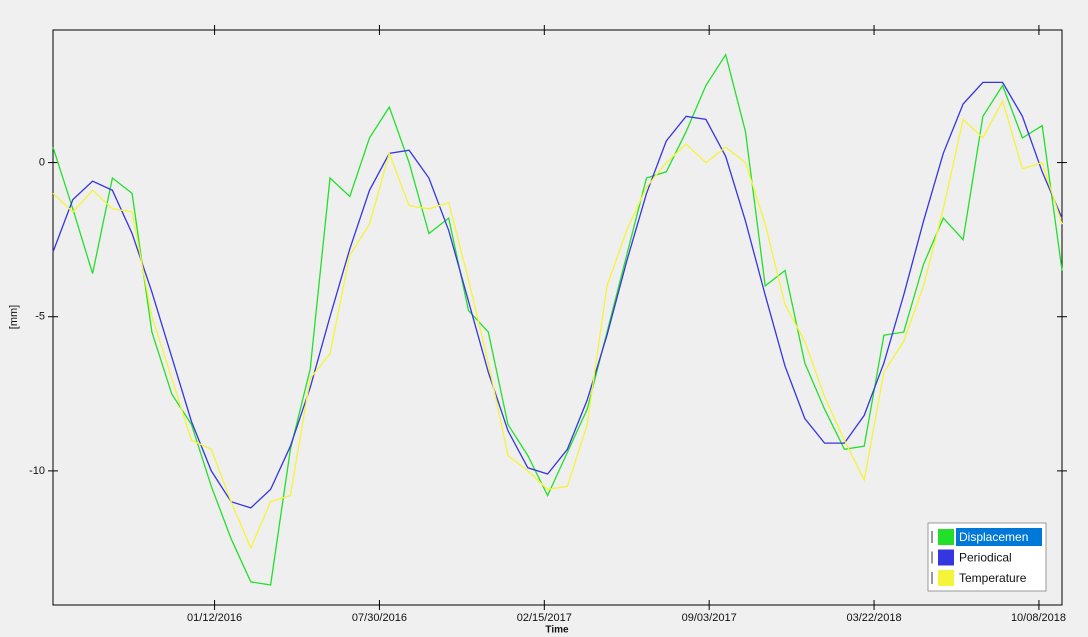  I want to click on legend: Displacemen Periodical Temperature, so click(987, 557).